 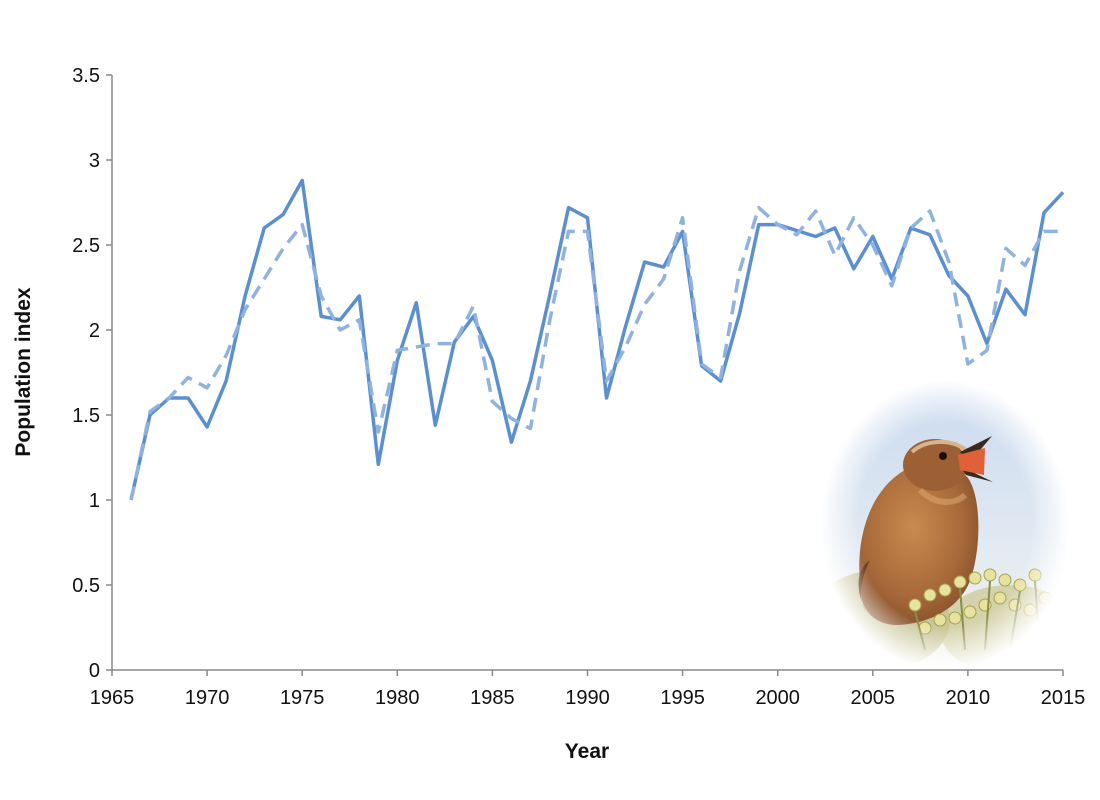 What do you see at coordinates (92, 373) in the screenshot?
I see `y-ticks: 0 0.5 1 1.5 2 2.5 3 3.5` at bounding box center [92, 373].